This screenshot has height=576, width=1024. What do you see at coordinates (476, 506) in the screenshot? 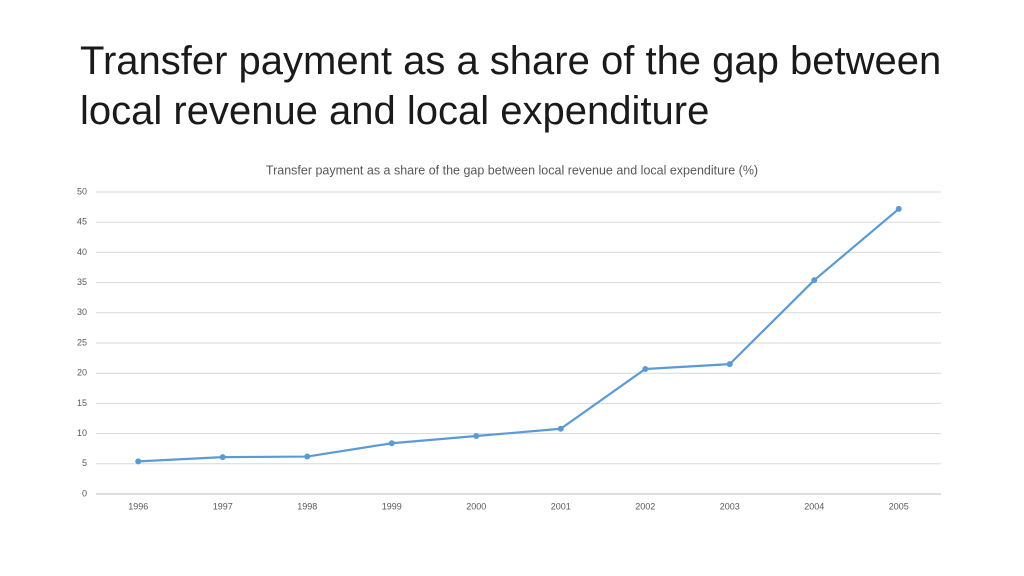
I see `x-tick-label: 2000` at bounding box center [476, 506].